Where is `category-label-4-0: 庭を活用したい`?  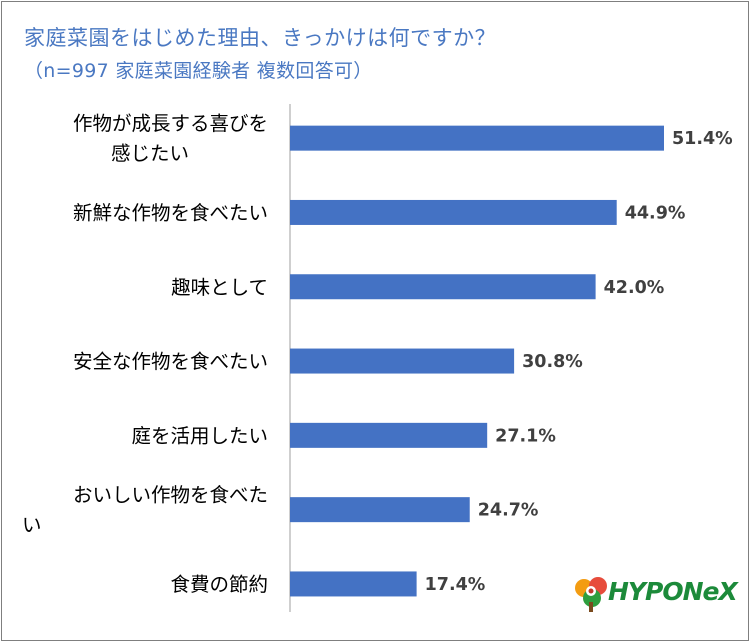
category-label-4-0: 庭を活用したい is located at coordinates (199, 435).